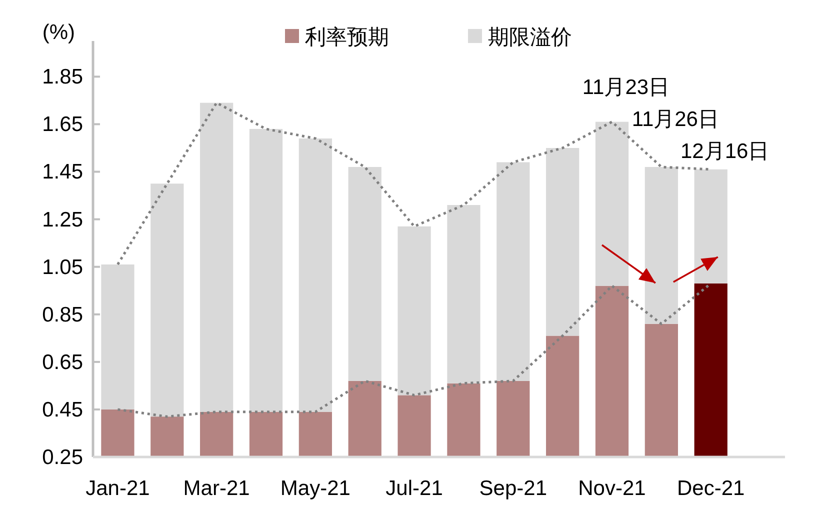 This screenshot has height=523, width=827. Describe the element at coordinates (347, 37) in the screenshot. I see `legend-label: 利率预期` at that location.